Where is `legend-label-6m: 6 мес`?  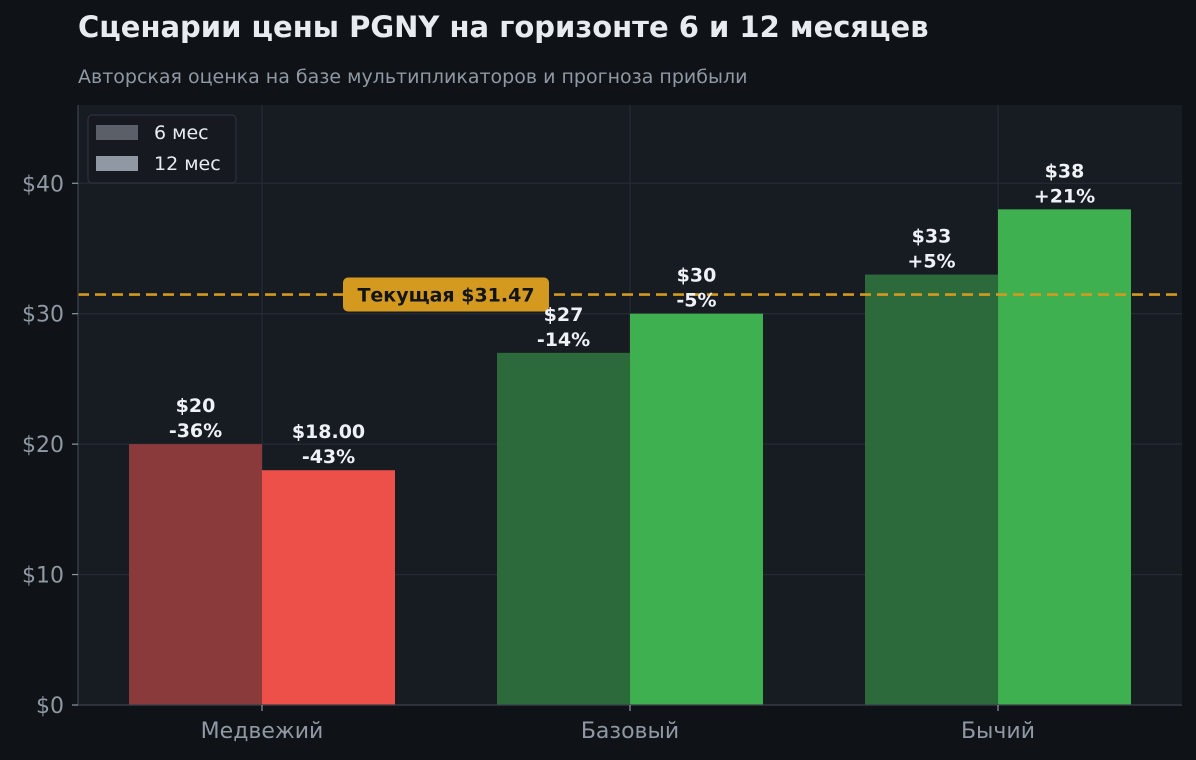 legend-label-6m: 6 мес is located at coordinates (181, 133).